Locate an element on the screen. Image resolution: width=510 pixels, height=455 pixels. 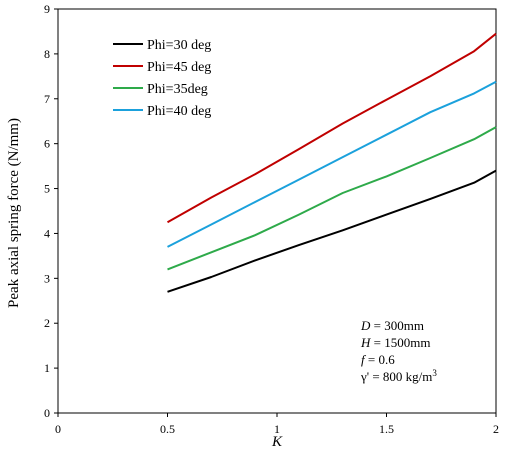
legend-layer: Phi=30 deg Phi=45 deg Phi=35deg Phi=40 deg is located at coordinates (162, 78).